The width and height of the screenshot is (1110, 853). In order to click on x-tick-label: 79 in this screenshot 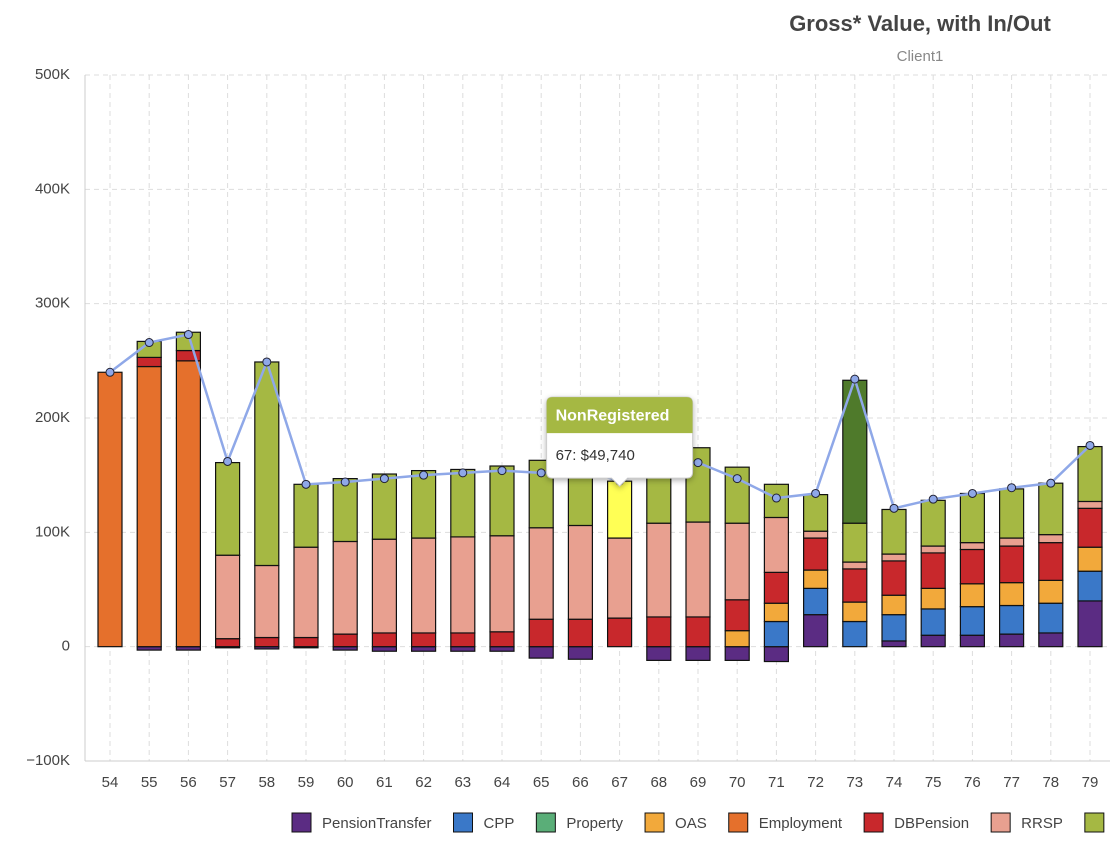, I will do `click(1090, 782)`.